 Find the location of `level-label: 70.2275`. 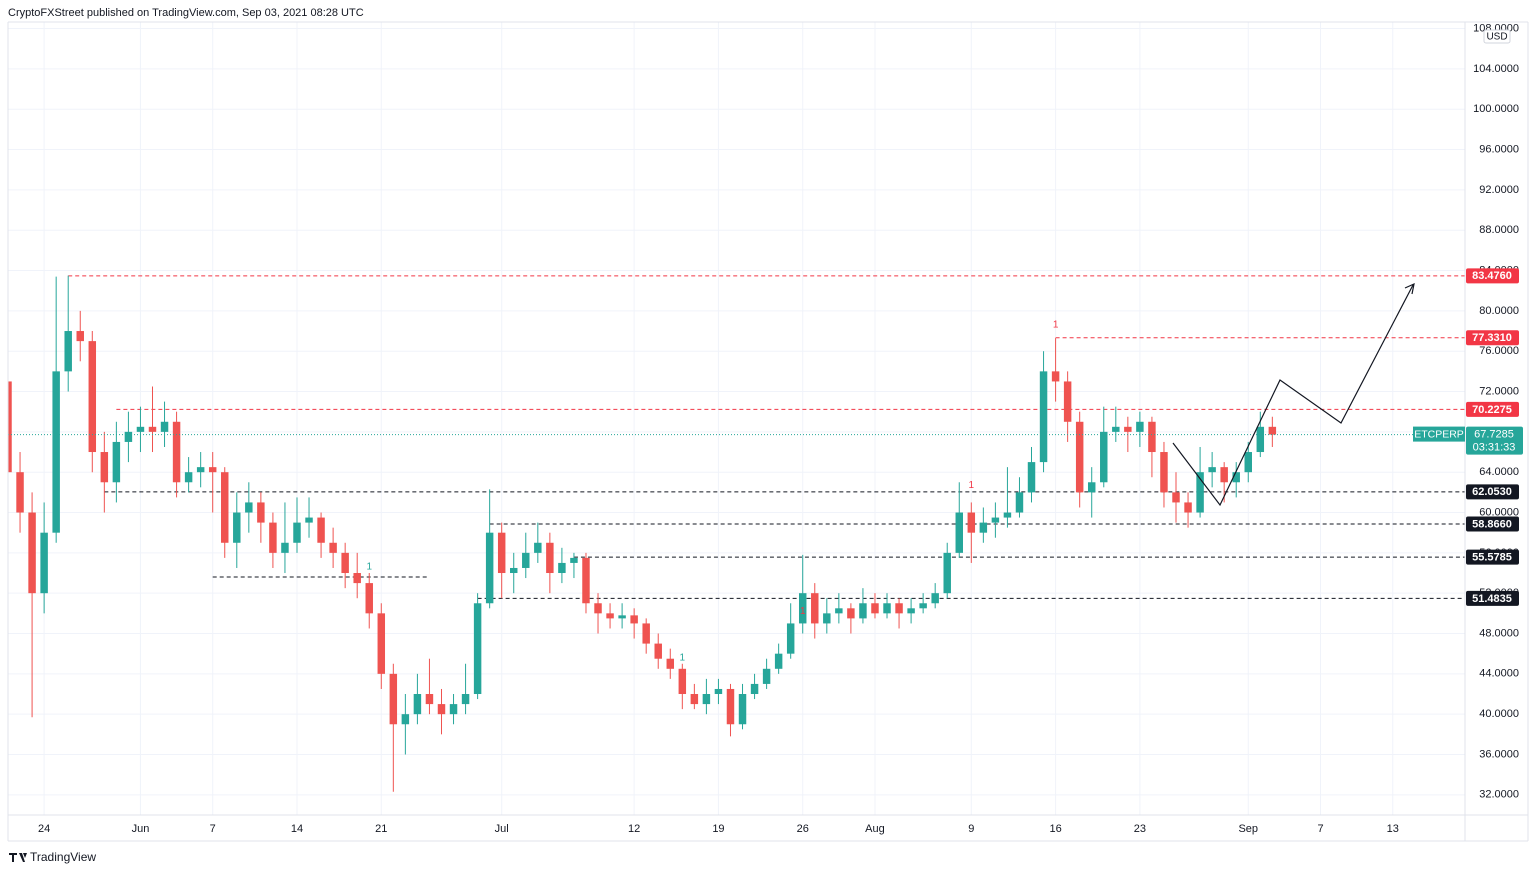

level-label: 70.2275 is located at coordinates (1492, 410).